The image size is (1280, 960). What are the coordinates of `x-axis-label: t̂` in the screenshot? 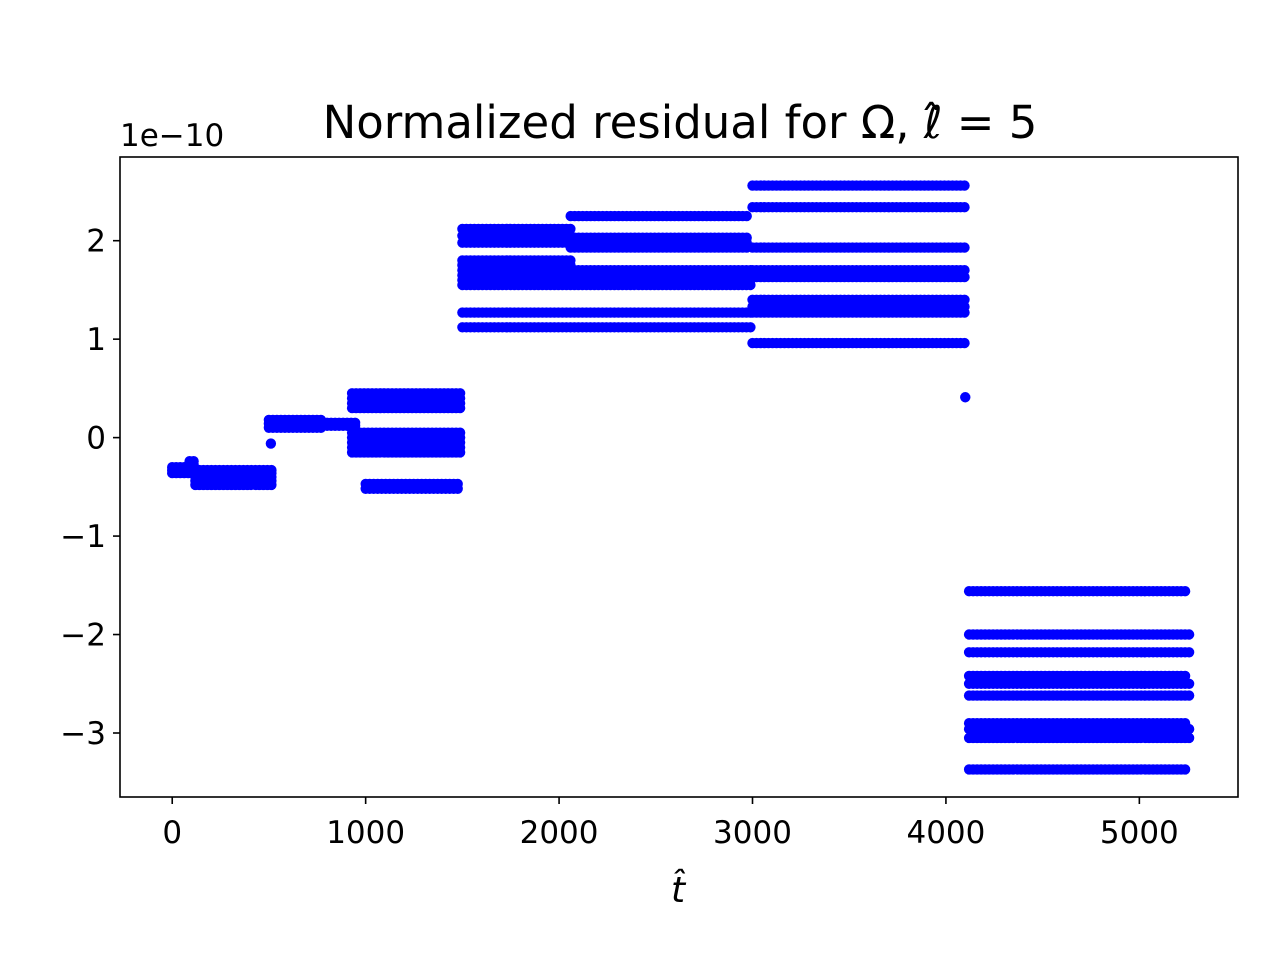 It's located at (679, 889).